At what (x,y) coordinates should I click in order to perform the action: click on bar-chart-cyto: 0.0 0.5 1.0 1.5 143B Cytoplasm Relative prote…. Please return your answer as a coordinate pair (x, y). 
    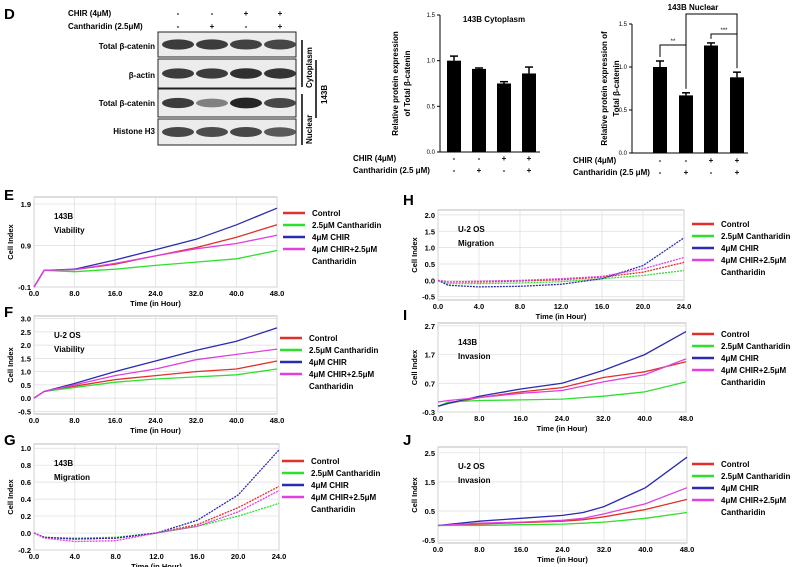
    Looking at the image, I should click on (446, 94).